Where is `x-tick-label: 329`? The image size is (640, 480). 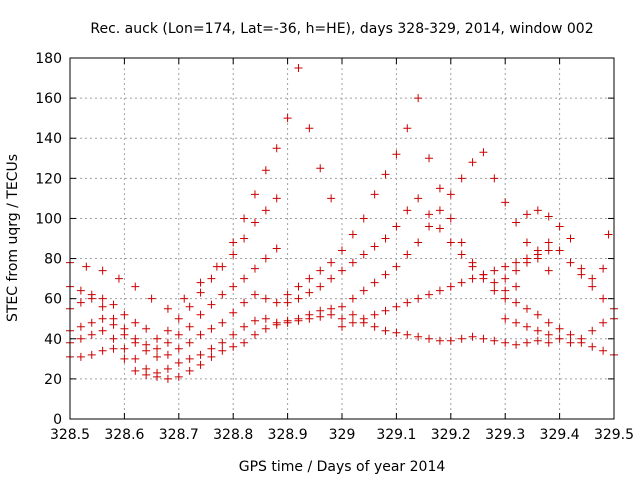 x-tick-label: 329 is located at coordinates (342, 435).